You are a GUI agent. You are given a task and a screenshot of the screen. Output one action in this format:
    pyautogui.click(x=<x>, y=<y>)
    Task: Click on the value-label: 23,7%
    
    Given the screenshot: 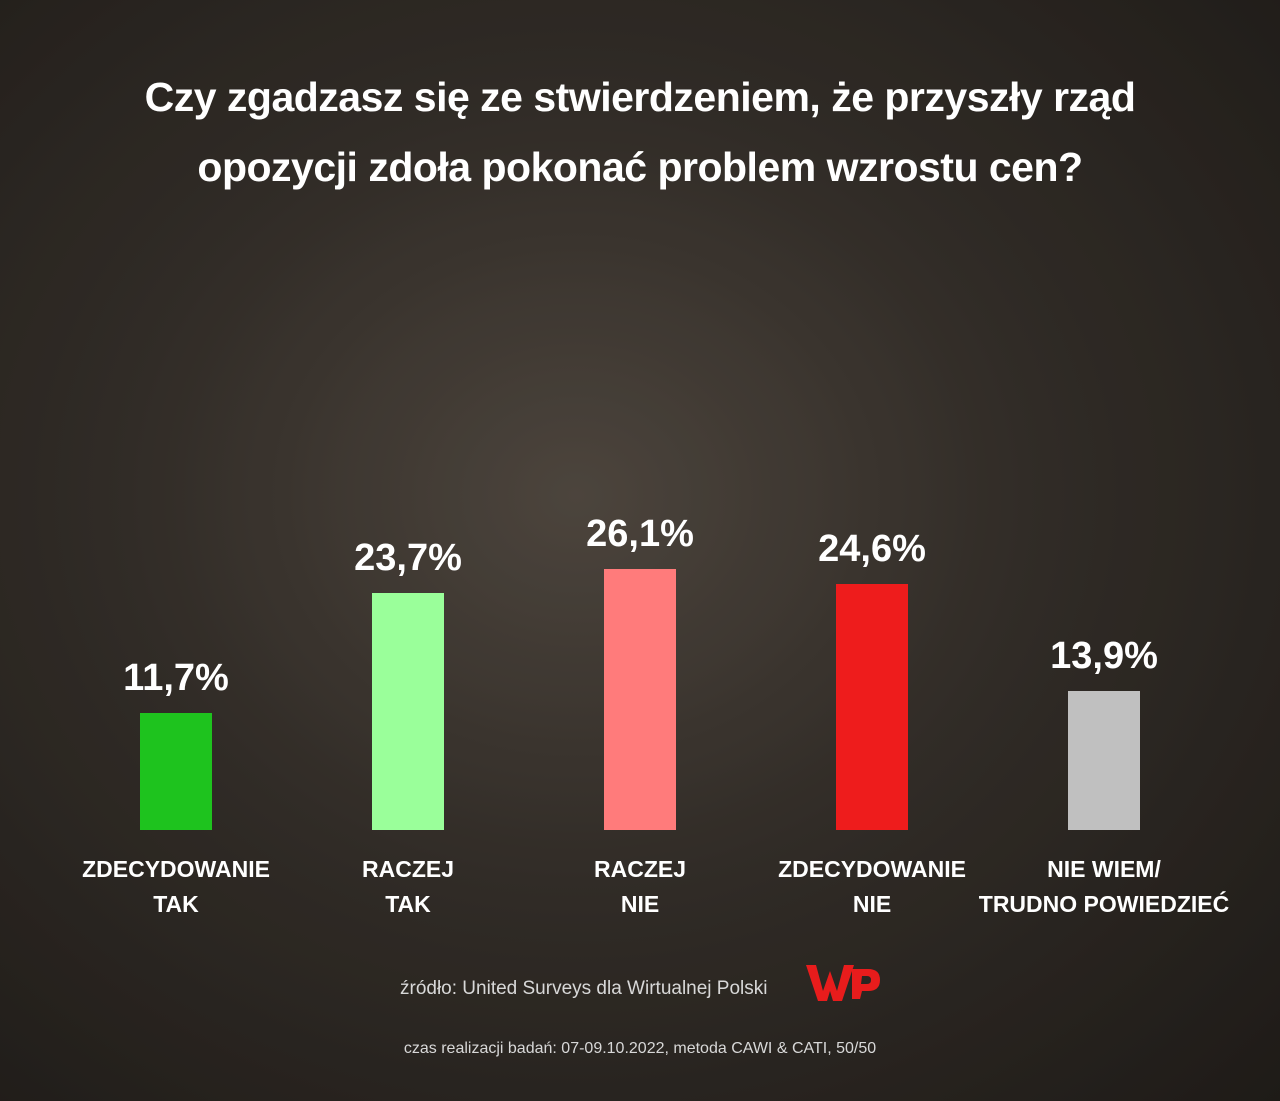 What is the action you would take?
    pyautogui.click(x=408, y=558)
    